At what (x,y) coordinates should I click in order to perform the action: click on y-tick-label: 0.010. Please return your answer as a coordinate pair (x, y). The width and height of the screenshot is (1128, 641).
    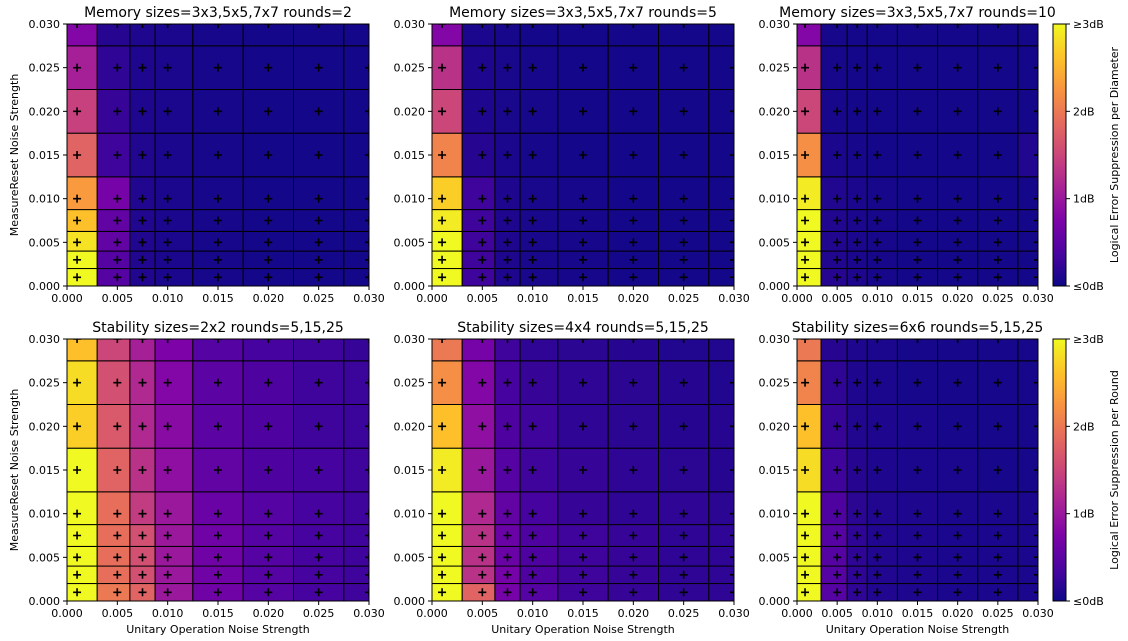
    Looking at the image, I should click on (775, 199).